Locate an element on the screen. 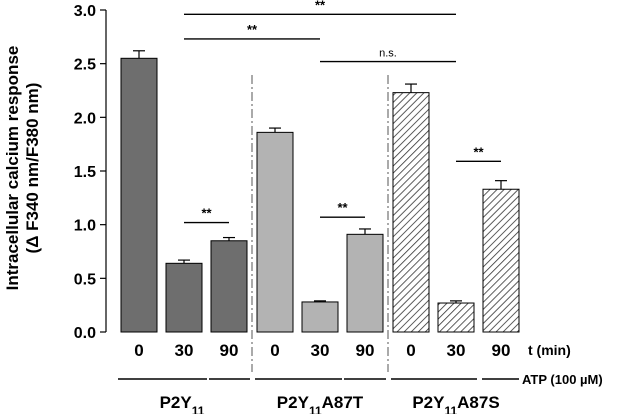 The image size is (622, 414). y-tick-label: 0.5 is located at coordinates (85, 279).